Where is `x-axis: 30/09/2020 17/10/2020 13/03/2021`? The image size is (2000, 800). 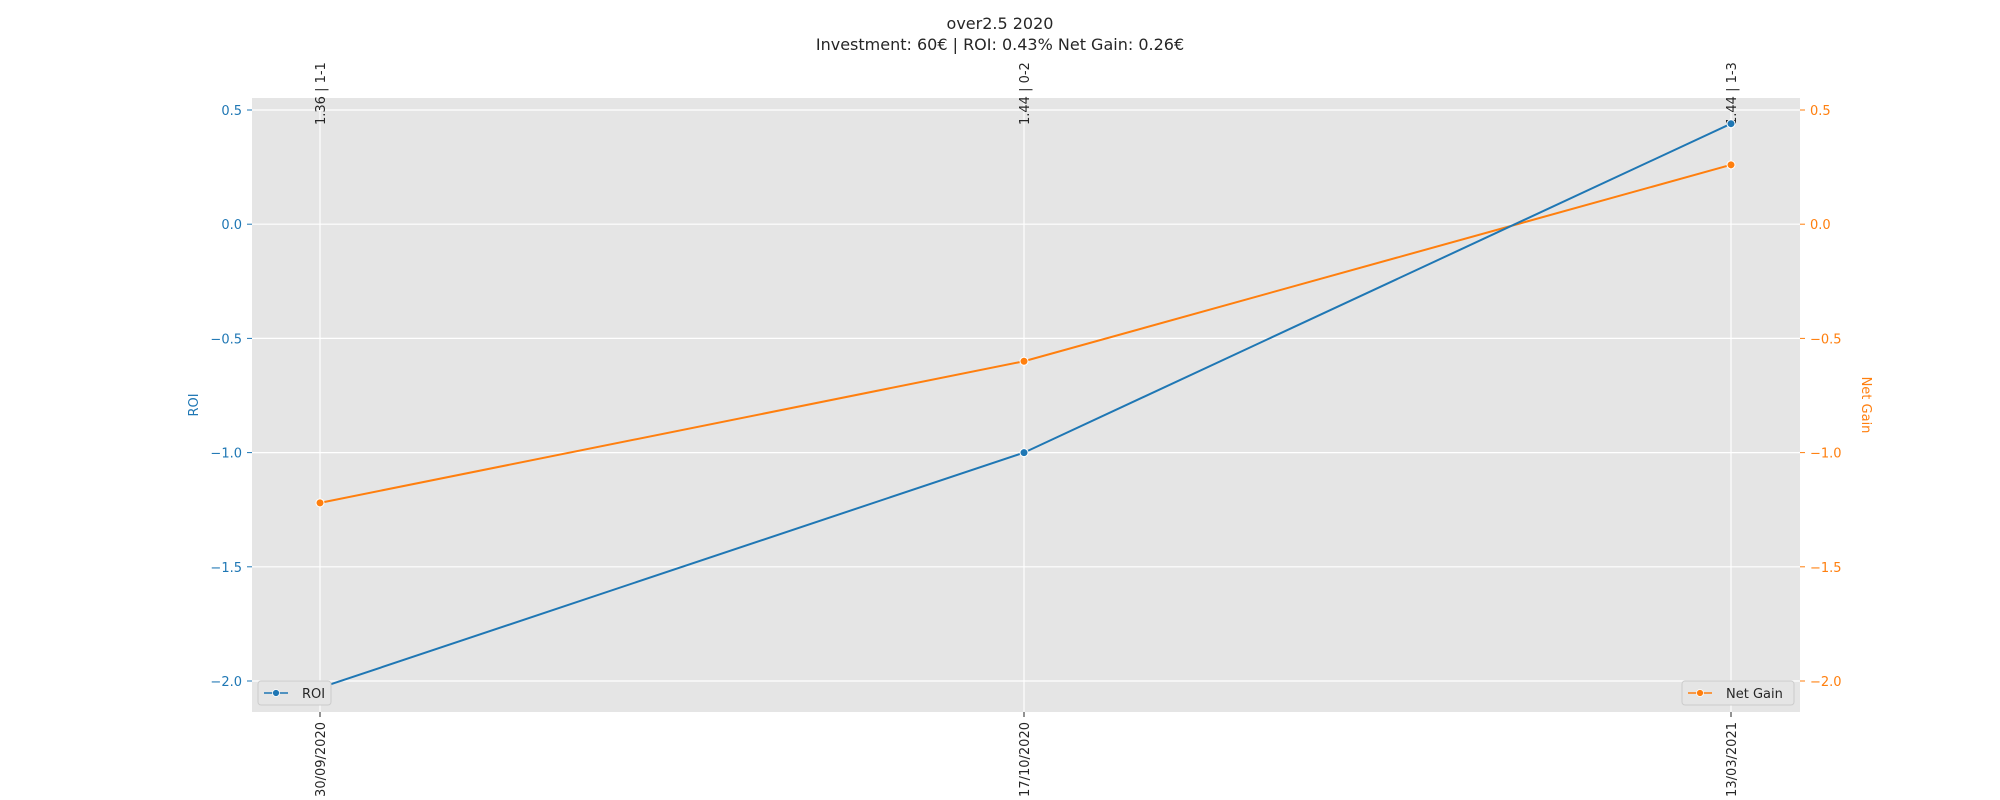 x-axis: 30/09/2020 17/10/2020 13/03/2021 is located at coordinates (1027, 754).